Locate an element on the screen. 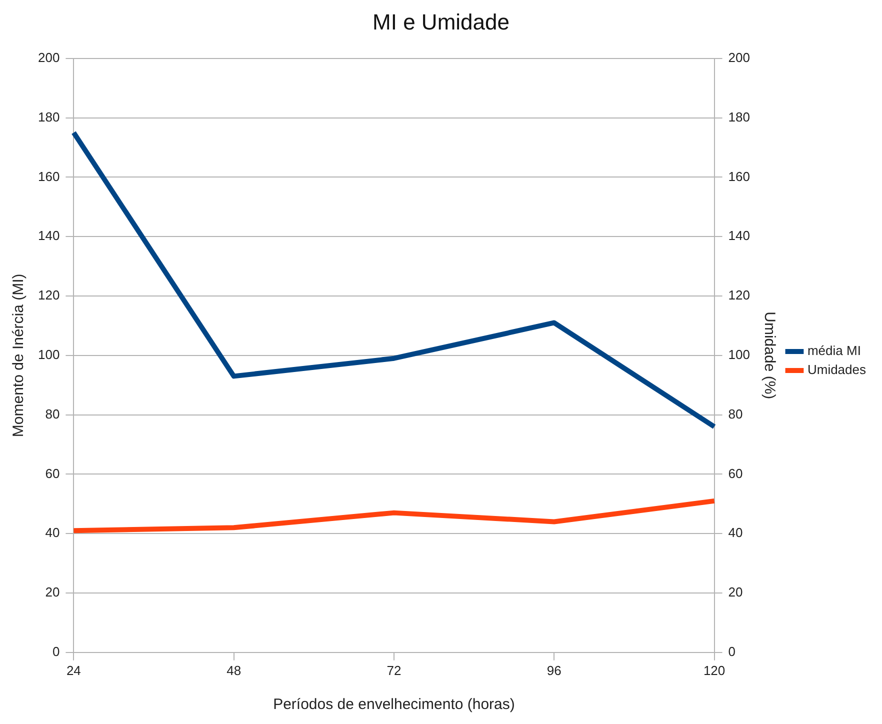  chart-title: MI e Umidade is located at coordinates (441, 21).